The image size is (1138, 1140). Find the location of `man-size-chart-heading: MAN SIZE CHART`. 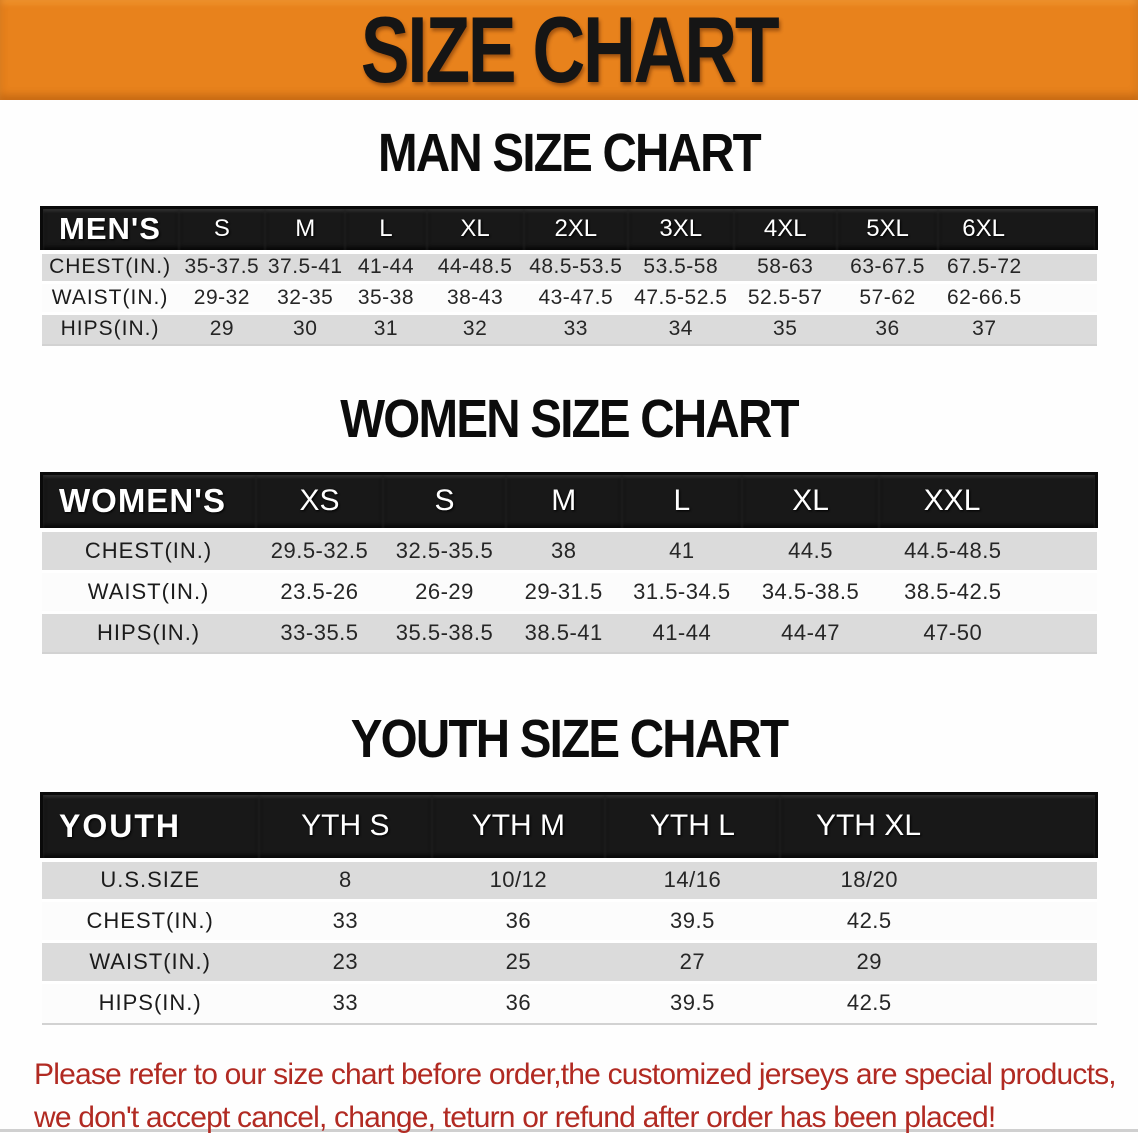

man-size-chart-heading: MAN SIZE CHART is located at coordinates (570, 153).